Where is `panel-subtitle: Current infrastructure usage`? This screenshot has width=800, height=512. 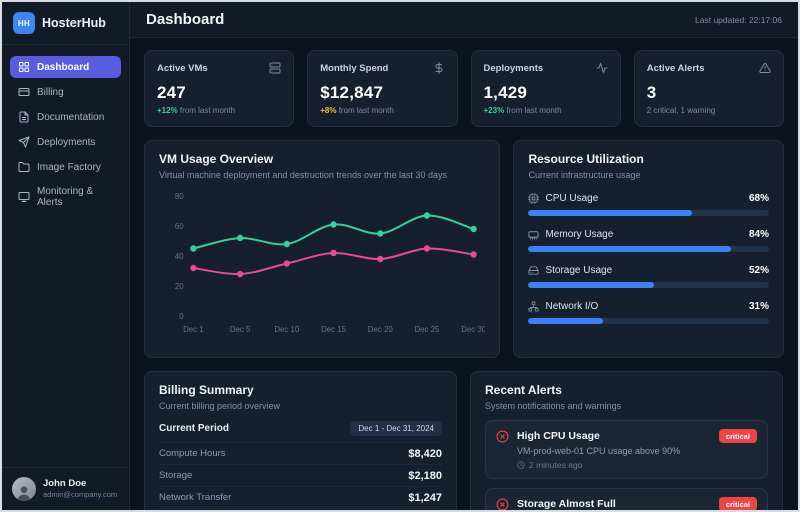 panel-subtitle: Current infrastructure usage is located at coordinates (584, 175).